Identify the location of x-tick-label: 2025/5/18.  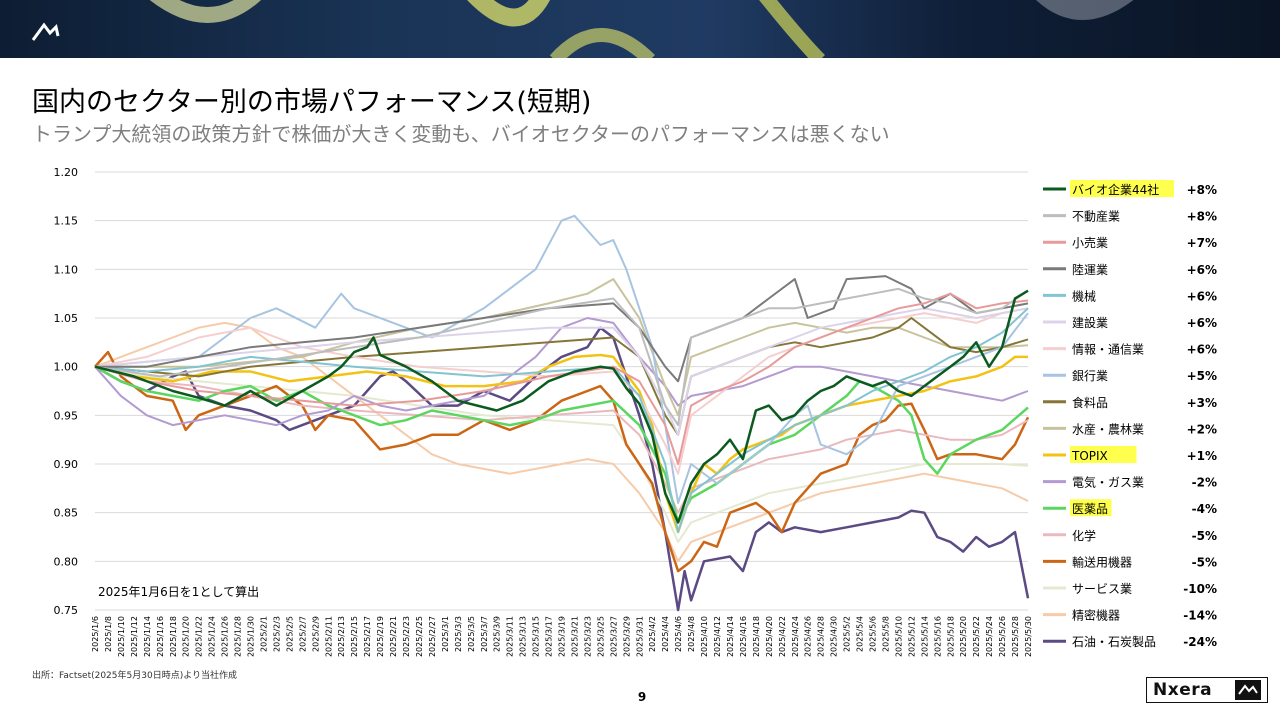
(950, 636).